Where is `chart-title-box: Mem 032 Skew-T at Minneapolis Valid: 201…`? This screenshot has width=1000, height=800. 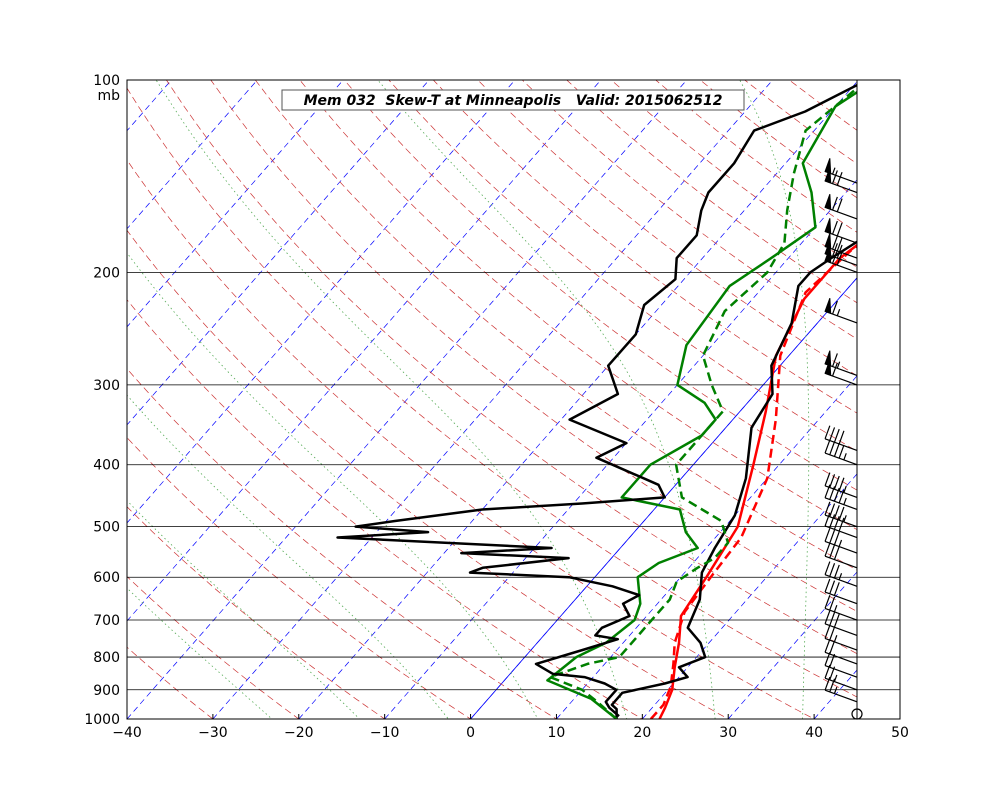
chart-title-box: Mem 032 Skew-T at Minneapolis Valid: 201… is located at coordinates (513, 100).